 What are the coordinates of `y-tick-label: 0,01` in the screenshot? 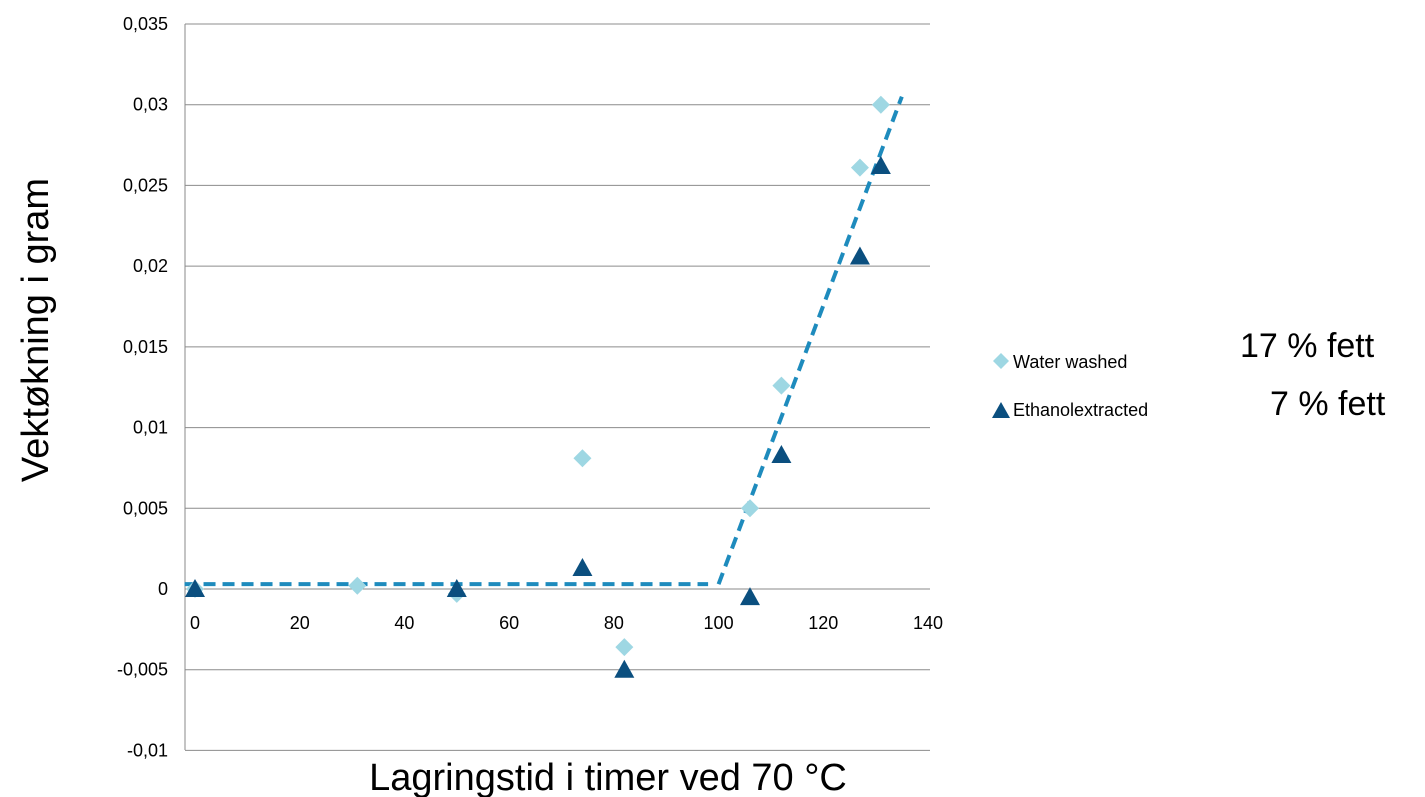 It's located at (150, 428).